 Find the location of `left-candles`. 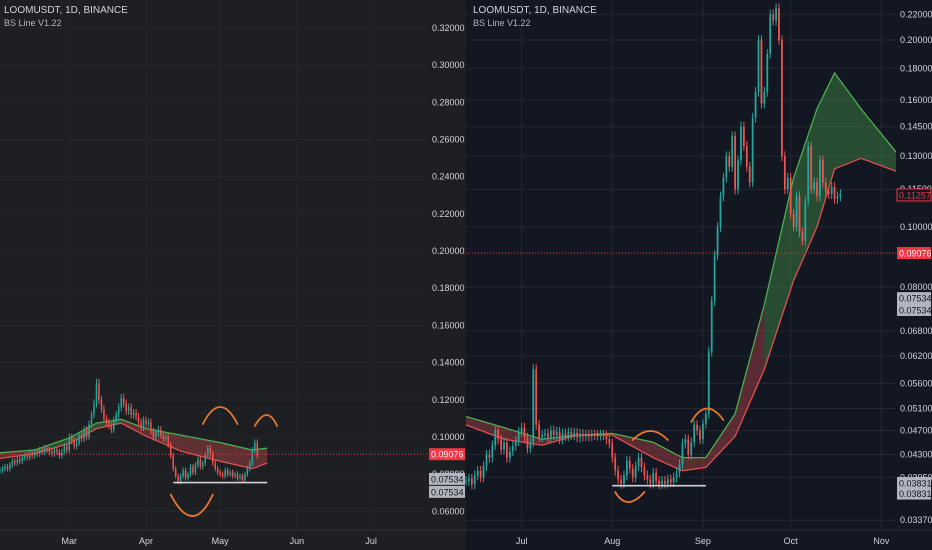

left-candles is located at coordinates (129, 431).